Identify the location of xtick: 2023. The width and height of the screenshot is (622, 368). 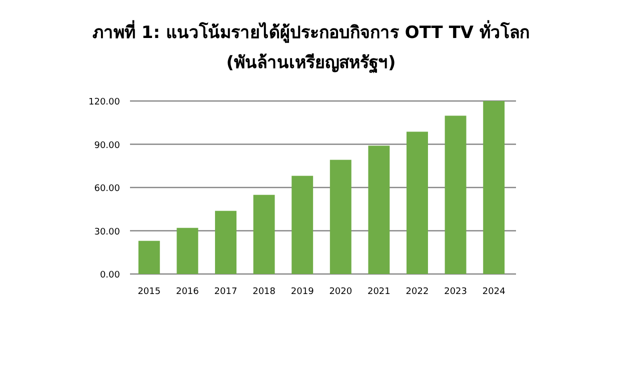
(455, 292).